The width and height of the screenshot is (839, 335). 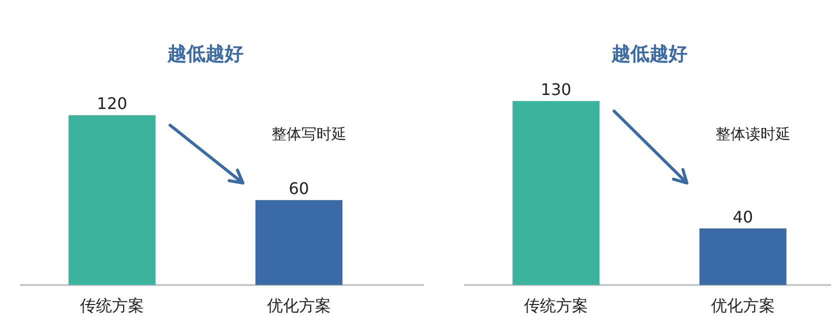 I want to click on annotation: 整体写时延, so click(x=308, y=134).